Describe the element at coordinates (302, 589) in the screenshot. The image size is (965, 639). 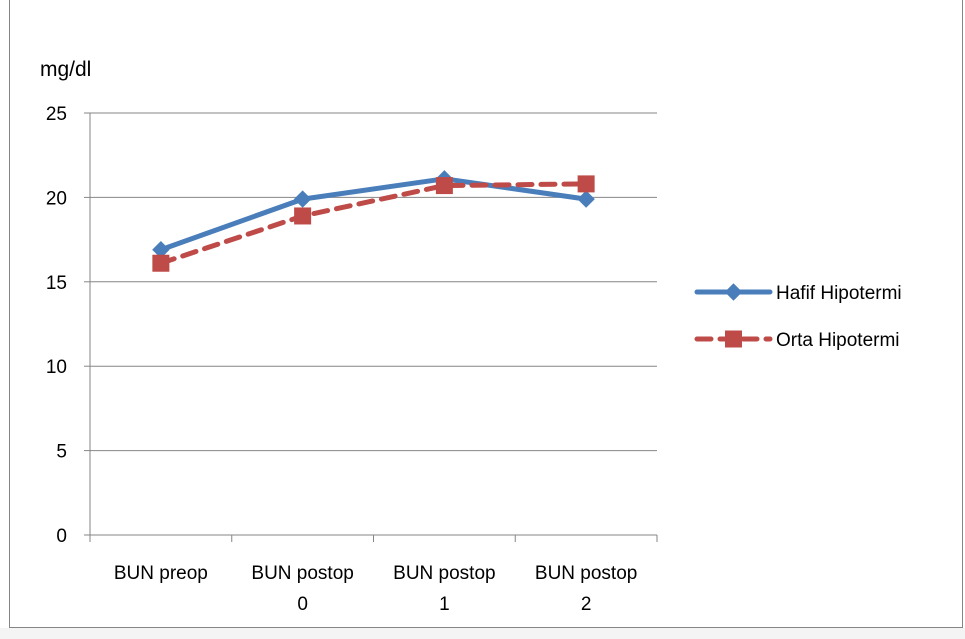
I see `x-tick-label: BUN postop 0` at that location.